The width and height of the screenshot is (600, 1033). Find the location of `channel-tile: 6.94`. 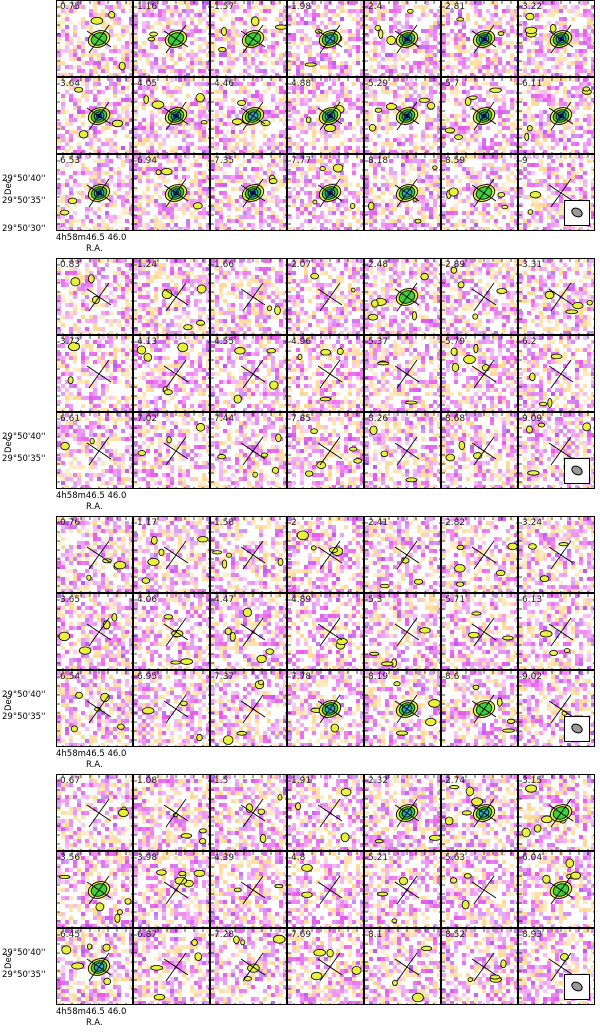

channel-tile: 6.94 is located at coordinates (171, 192).